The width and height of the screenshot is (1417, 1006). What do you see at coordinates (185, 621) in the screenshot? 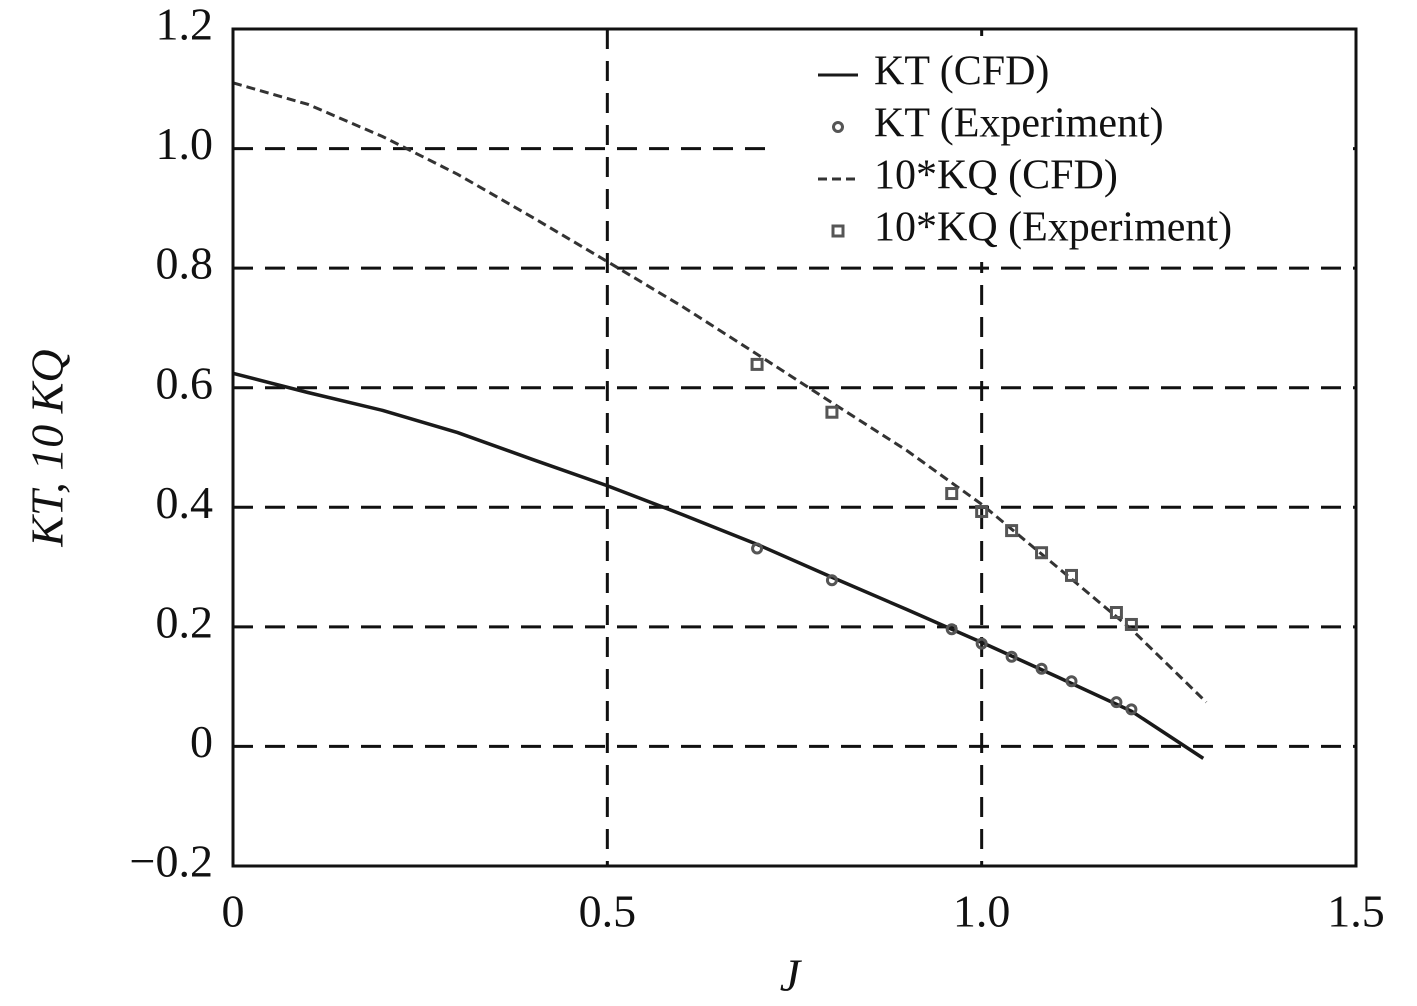
I see `y-tick-label: 0.2` at bounding box center [185, 621].